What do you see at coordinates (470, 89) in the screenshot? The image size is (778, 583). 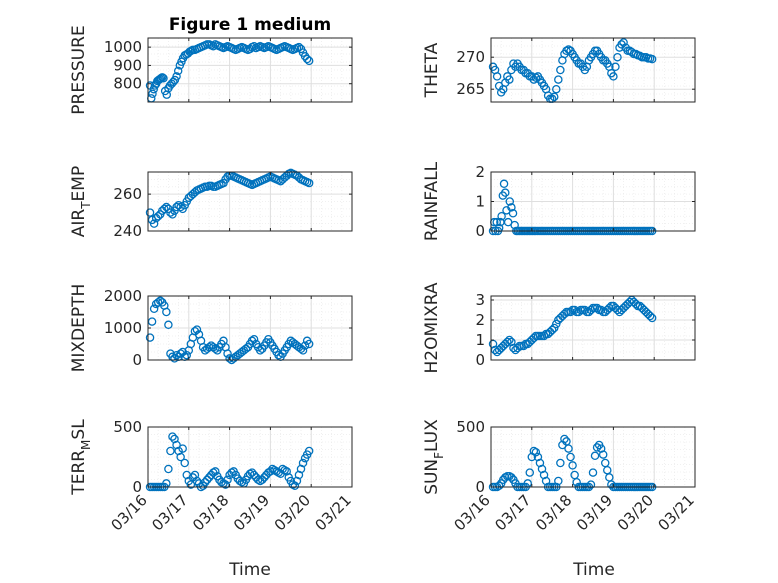 I see `y-tick-label: 265` at bounding box center [470, 89].